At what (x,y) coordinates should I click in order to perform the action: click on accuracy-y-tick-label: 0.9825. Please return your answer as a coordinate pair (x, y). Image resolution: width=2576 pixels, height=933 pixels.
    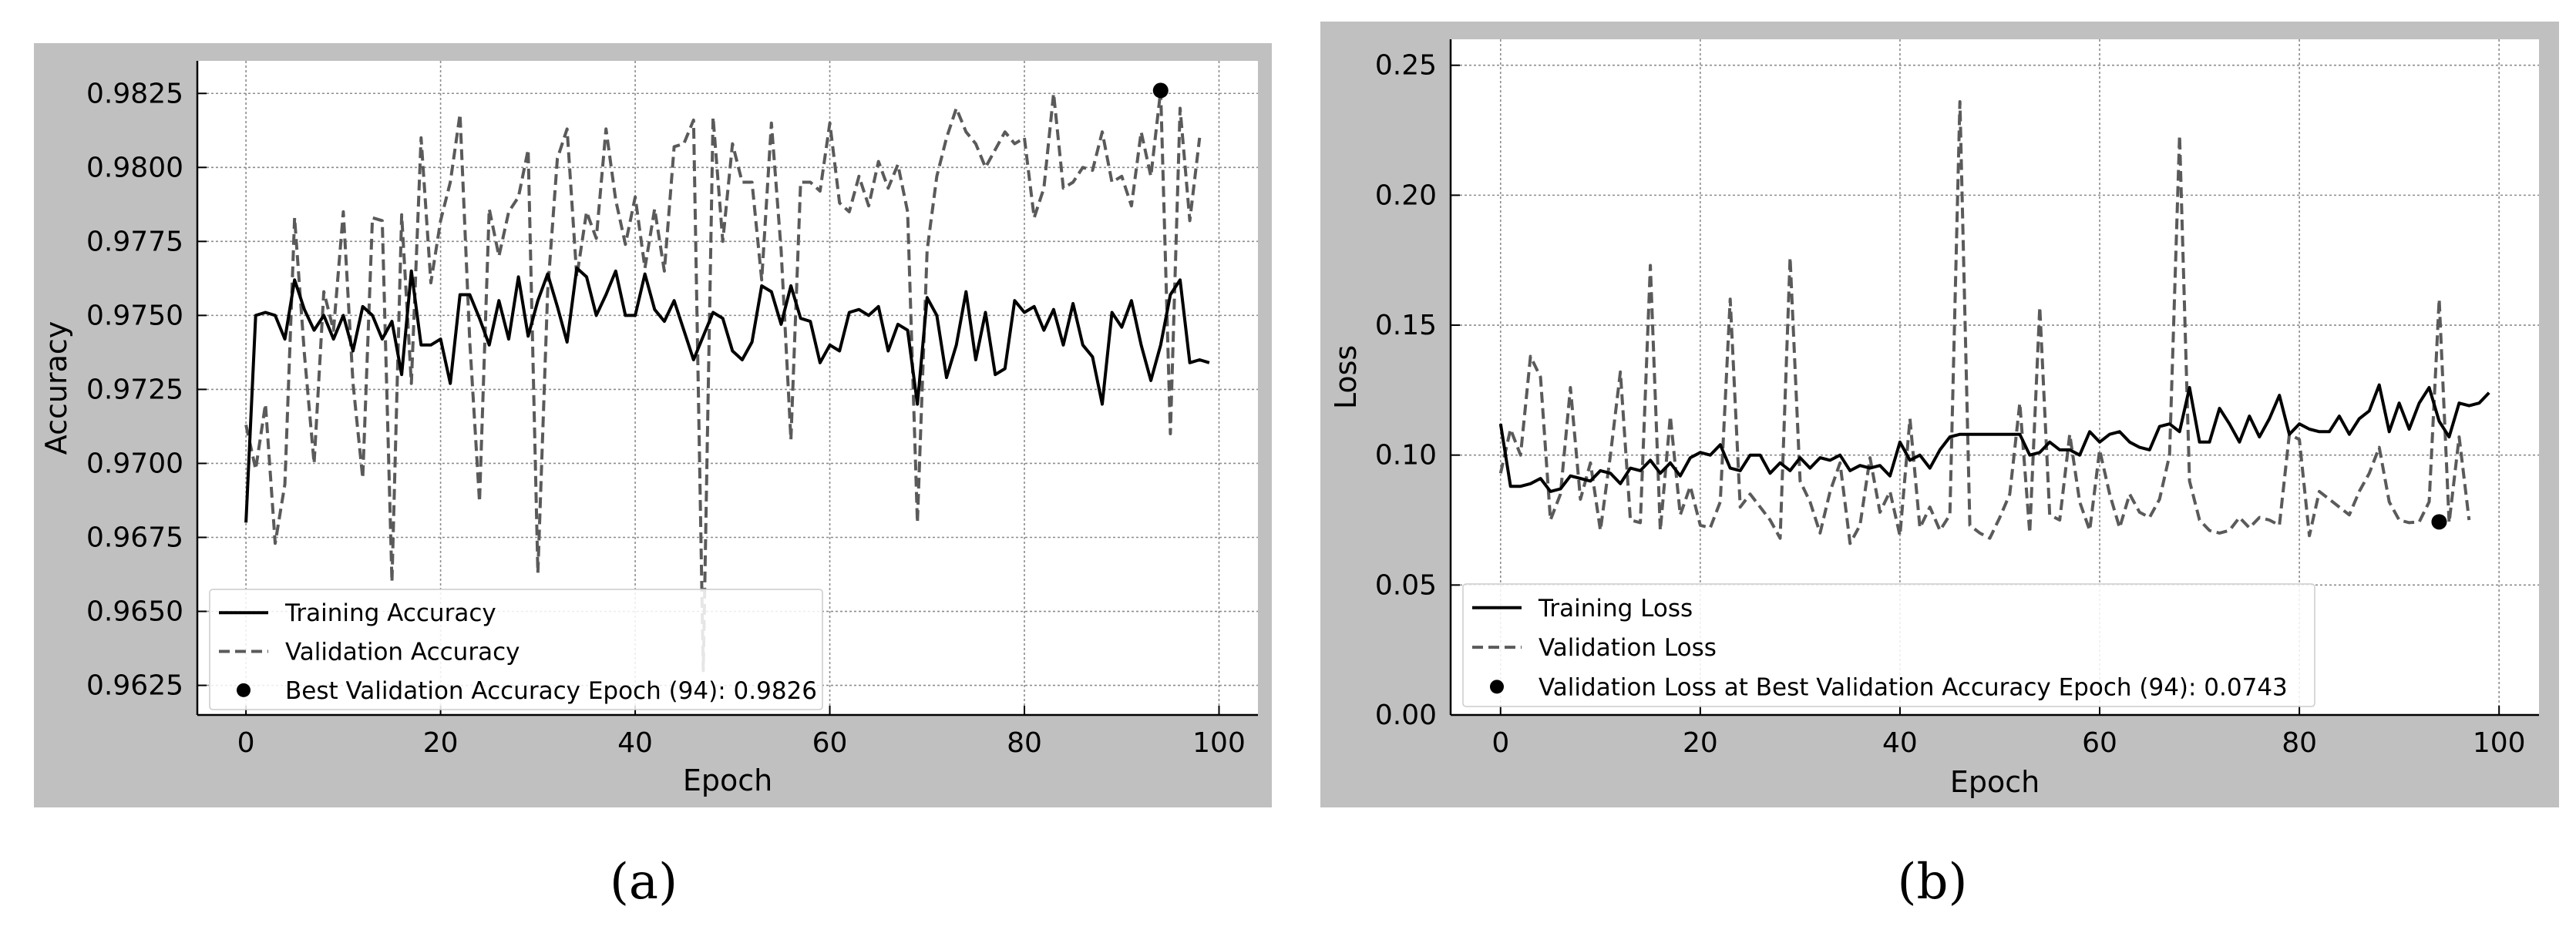
    Looking at the image, I should click on (134, 94).